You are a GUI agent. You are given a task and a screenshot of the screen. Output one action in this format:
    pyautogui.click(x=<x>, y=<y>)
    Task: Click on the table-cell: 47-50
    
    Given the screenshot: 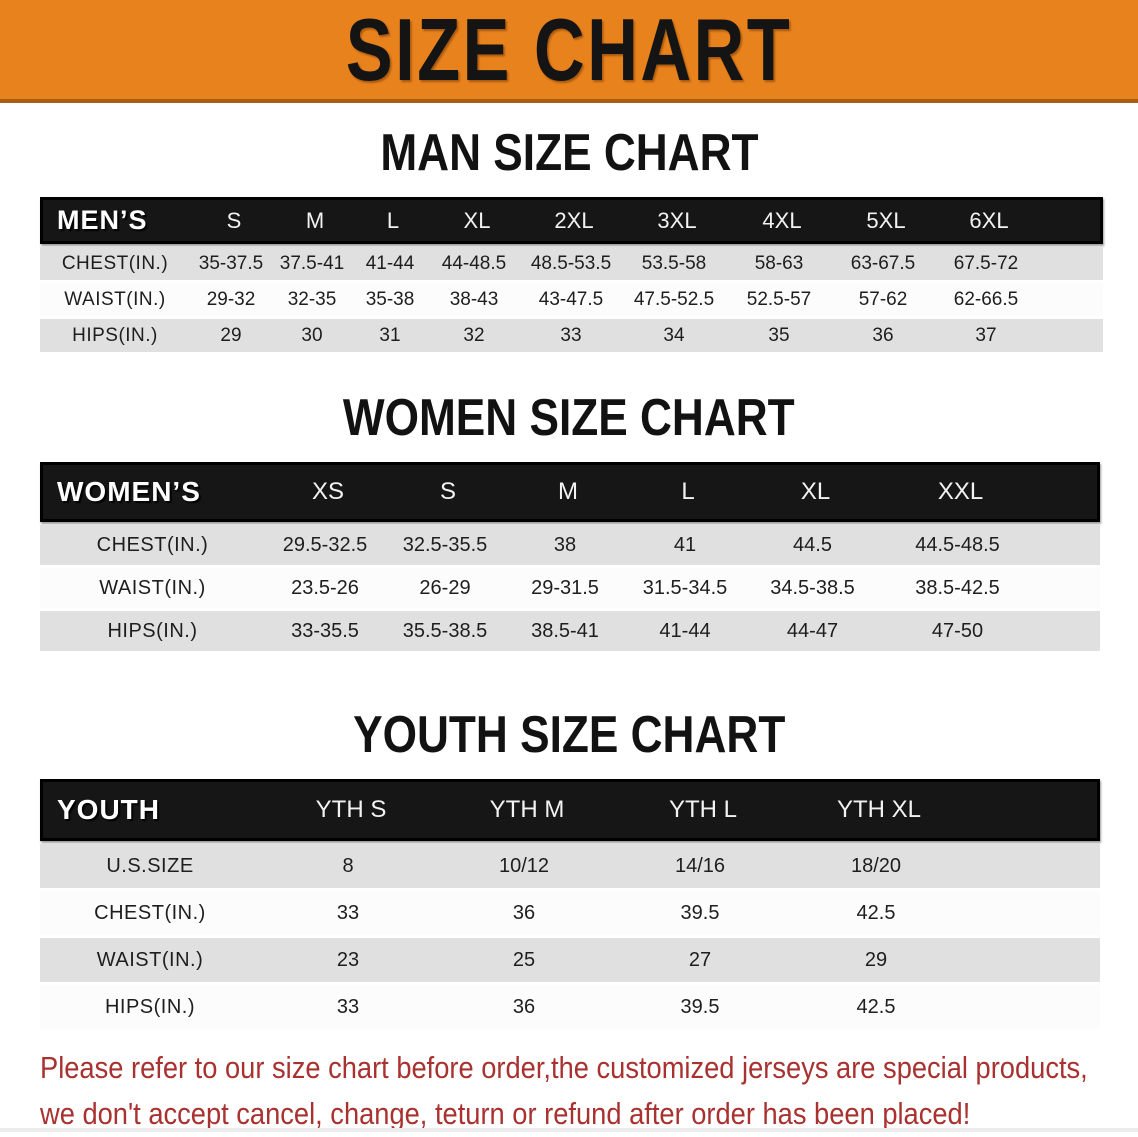 What is the action you would take?
    pyautogui.click(x=957, y=631)
    